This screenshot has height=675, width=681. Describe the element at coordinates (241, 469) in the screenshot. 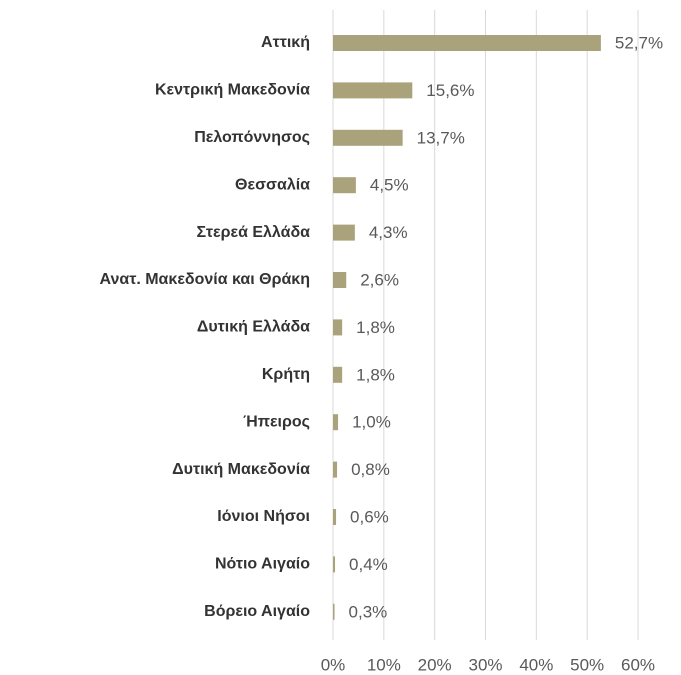

I see `category-label: Δυτική Μακεδονία` at that location.